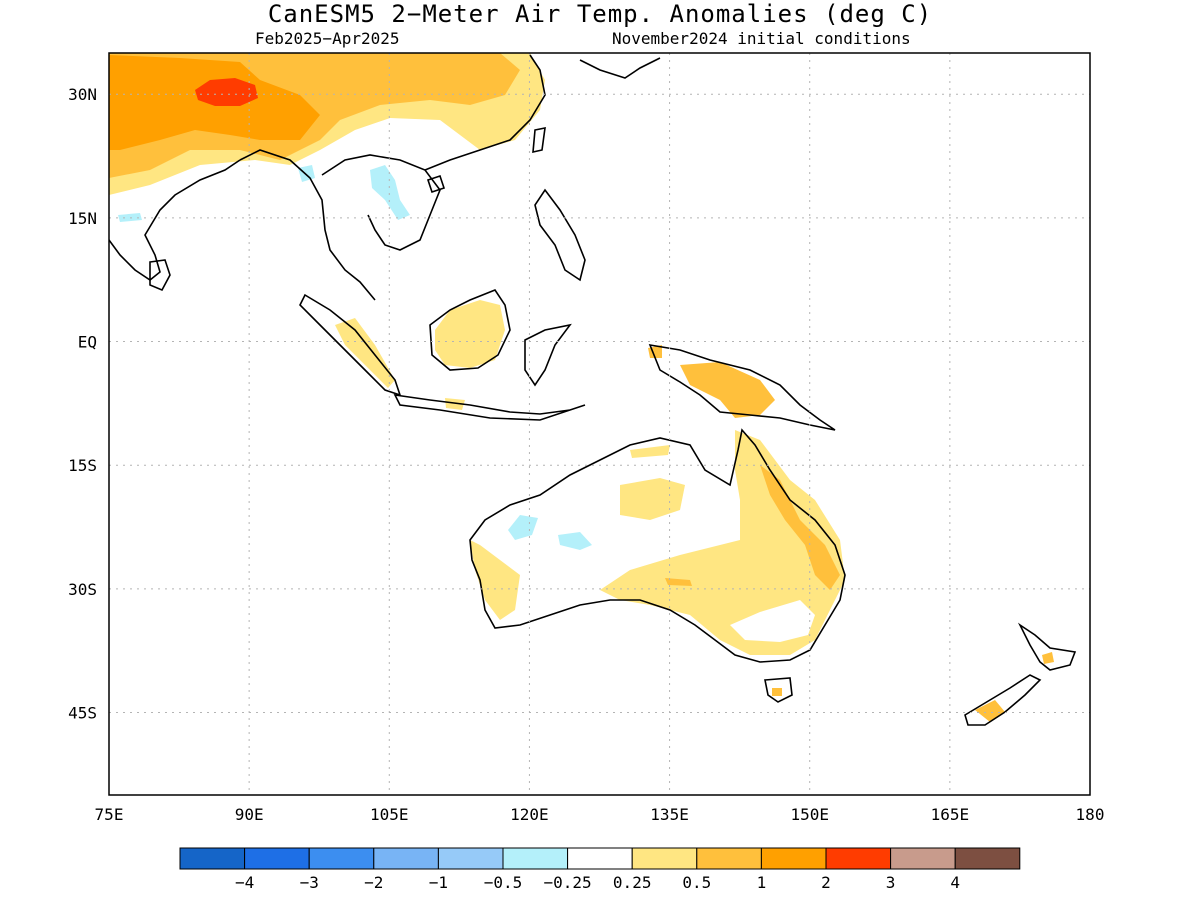 The height and width of the screenshot is (900, 1200). What do you see at coordinates (503, 882) in the screenshot?
I see `colorbar-label: −0.5` at bounding box center [503, 882].